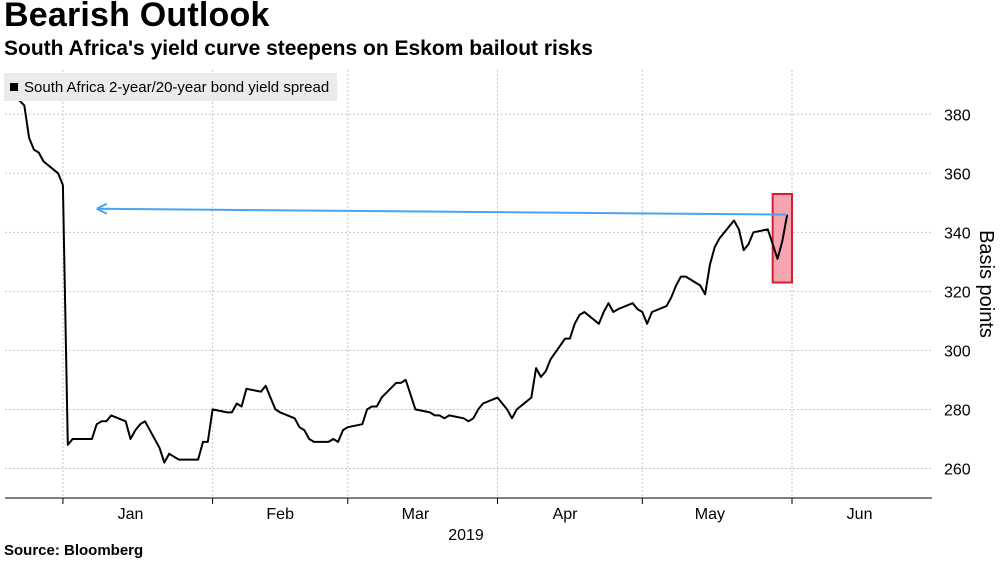 Image resolution: width=1000 pixels, height=562 pixels. Describe the element at coordinates (710, 514) in the screenshot. I see `x-tick-label: May` at that location.